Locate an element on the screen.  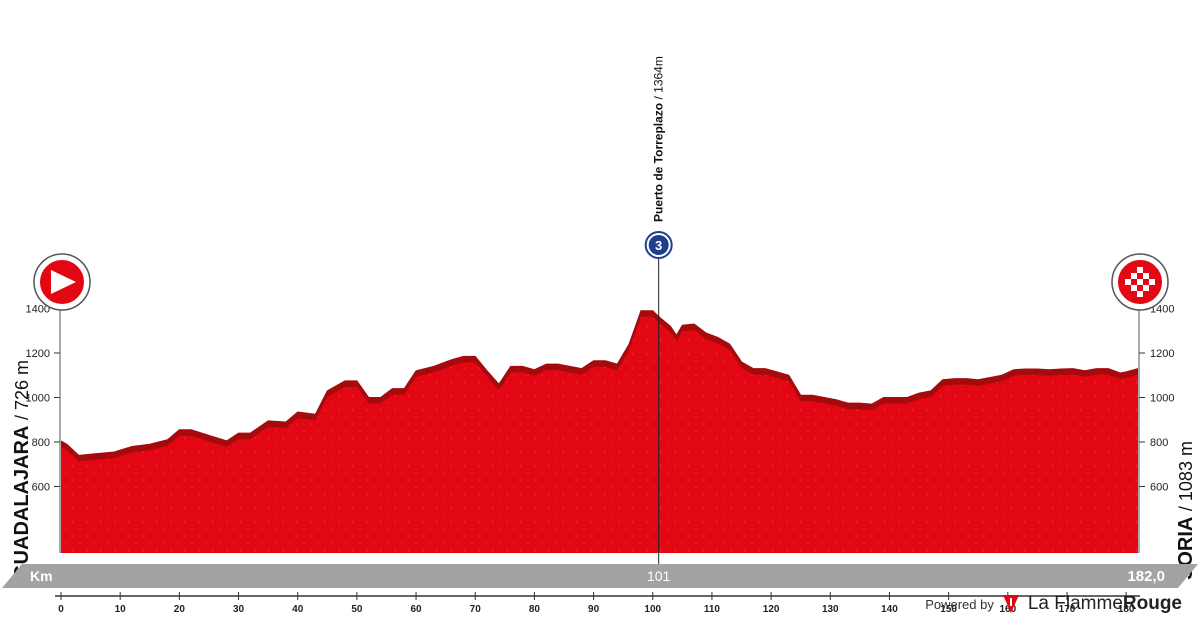
finish-elevation: / 1083 m is located at coordinates (1186, 476).